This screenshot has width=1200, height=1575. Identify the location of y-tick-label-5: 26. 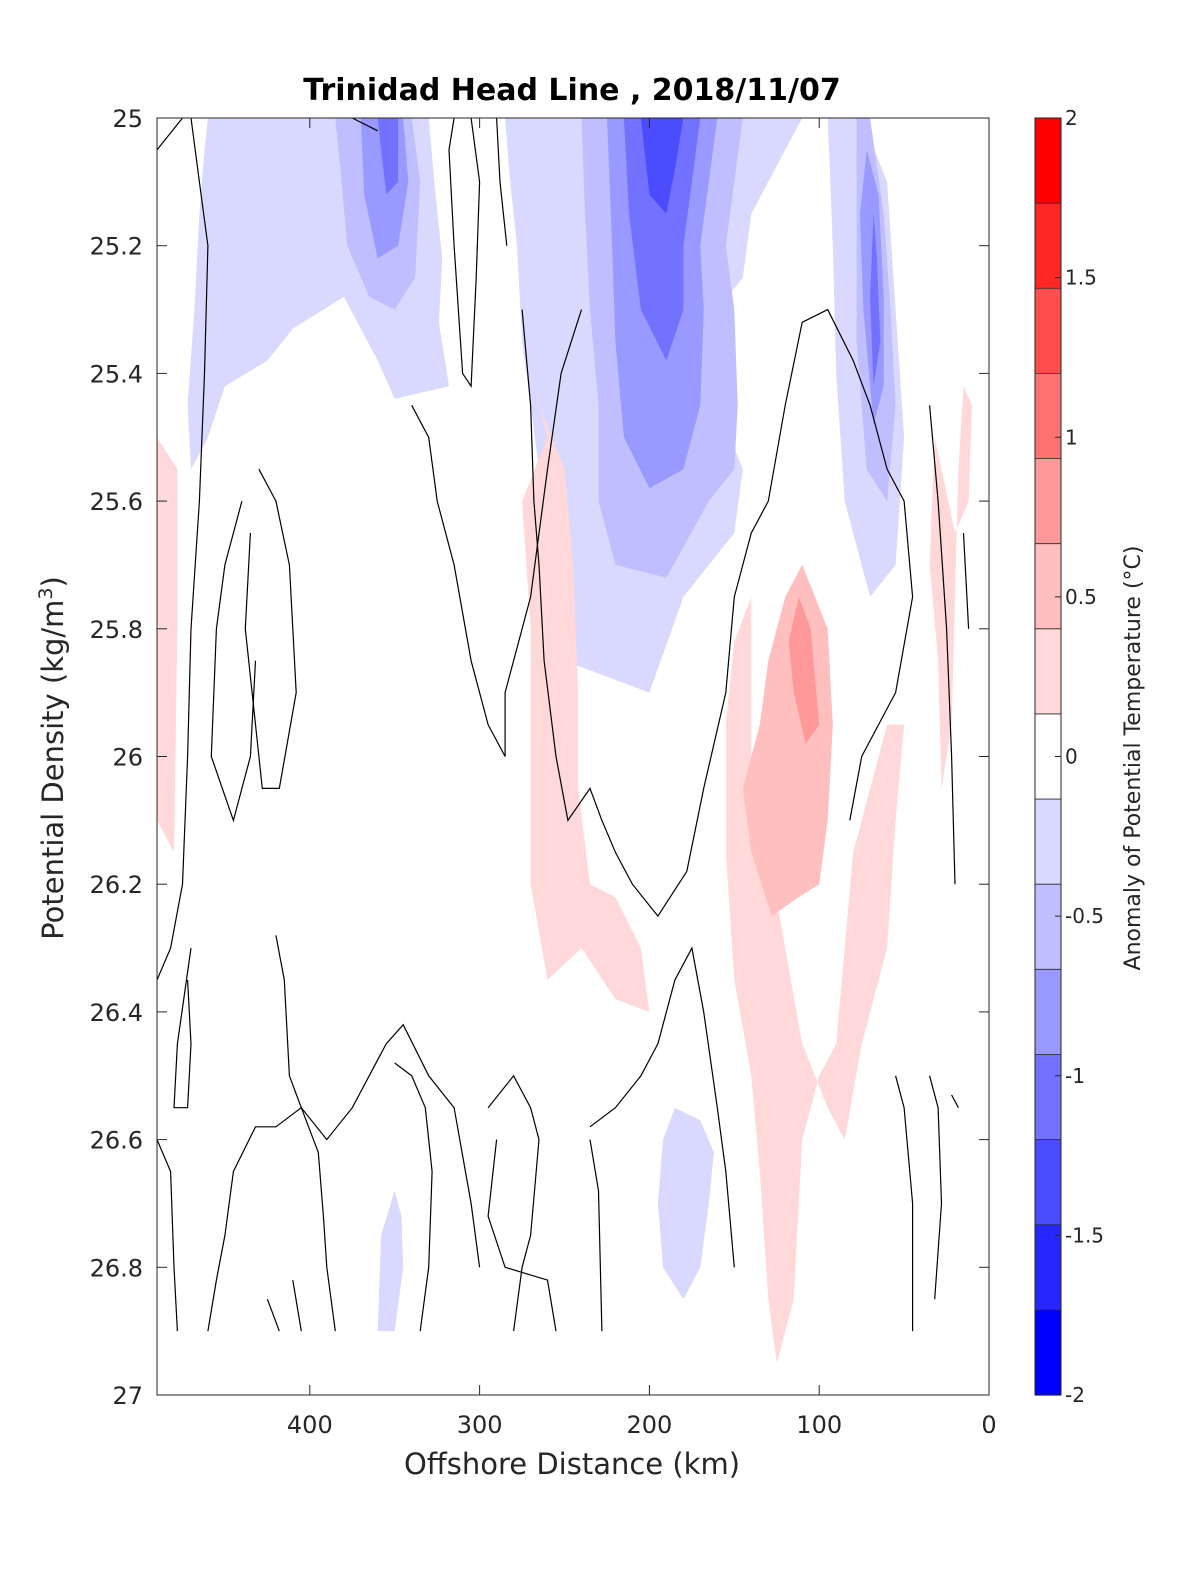
(127, 758).